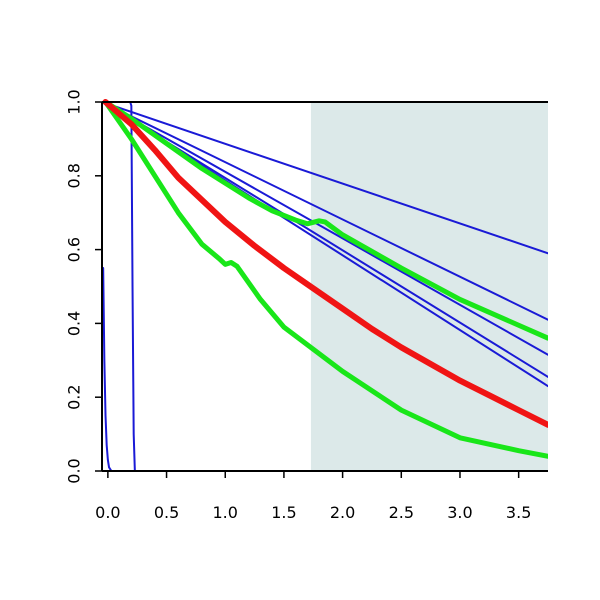  I want to click on x-tick-label: 3.0, so click(459, 512).